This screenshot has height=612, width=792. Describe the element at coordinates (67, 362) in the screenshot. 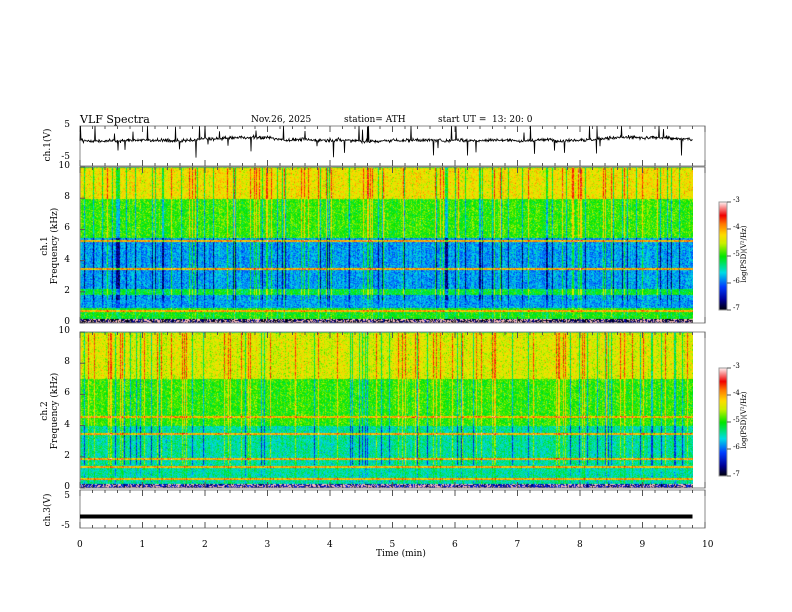

I see `ch2-freq-ytick-label: 8` at that location.